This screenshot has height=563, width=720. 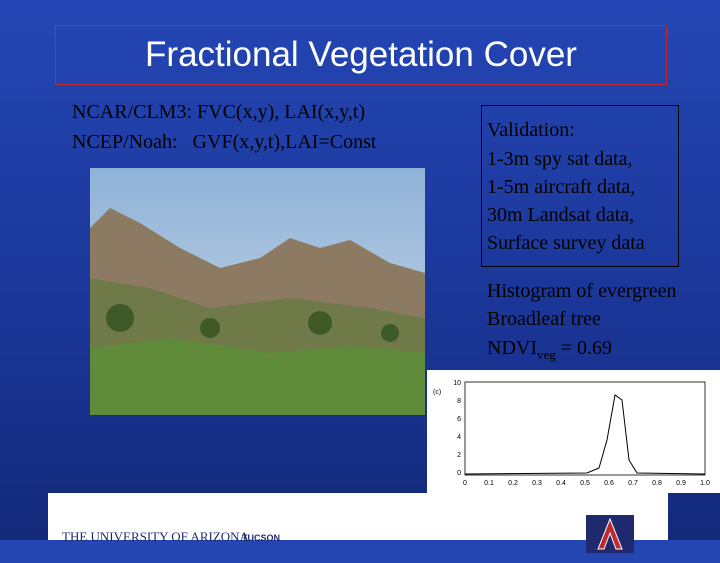 What do you see at coordinates (546, 354) in the screenshot?
I see `ndvi-sub: veg` at bounding box center [546, 354].